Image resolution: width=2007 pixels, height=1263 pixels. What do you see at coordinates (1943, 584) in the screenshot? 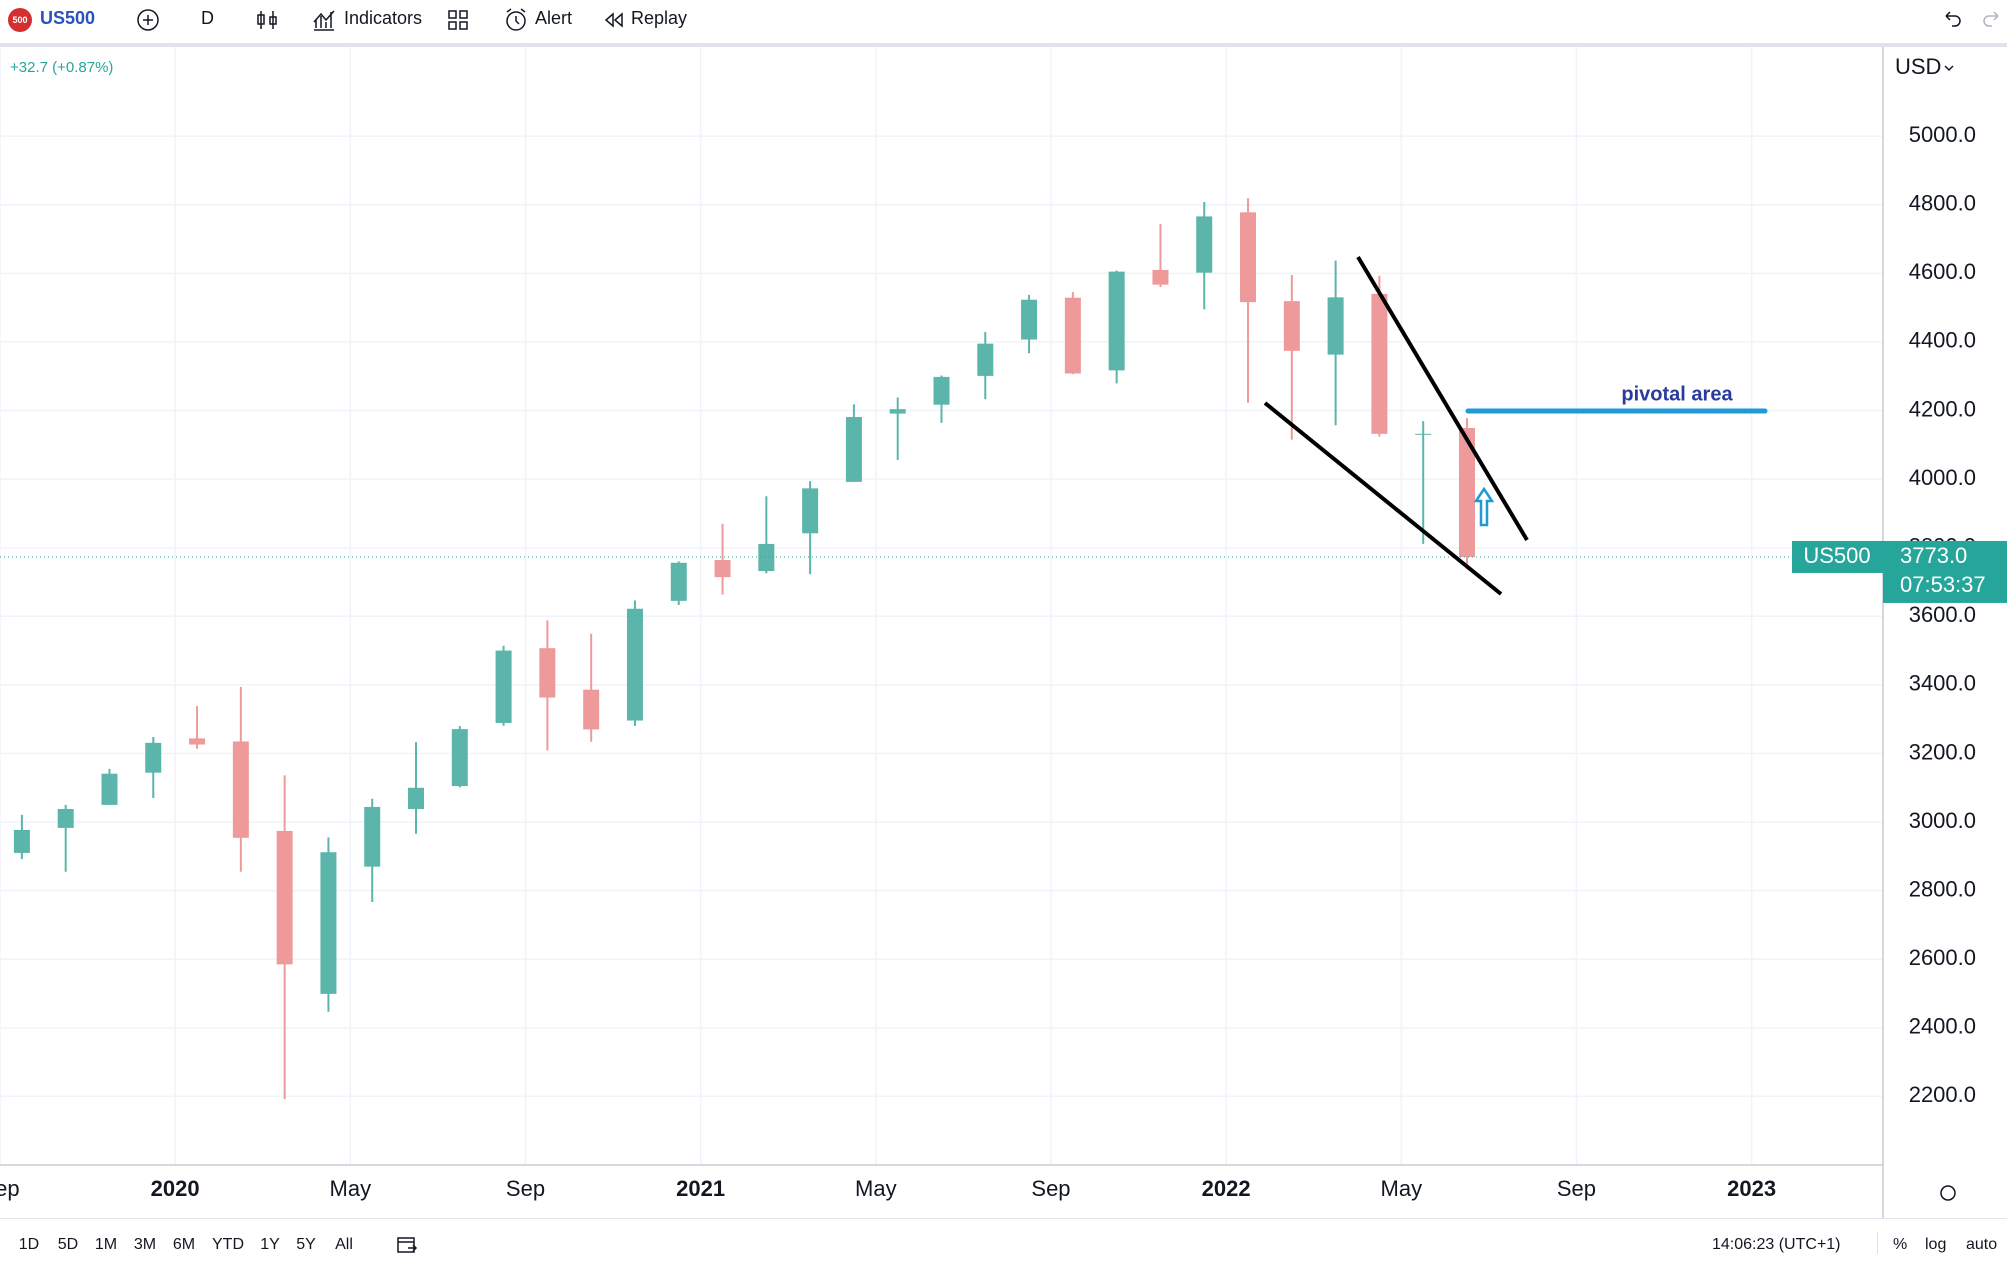
I see `countdown: 07:53:37` at bounding box center [1943, 584].